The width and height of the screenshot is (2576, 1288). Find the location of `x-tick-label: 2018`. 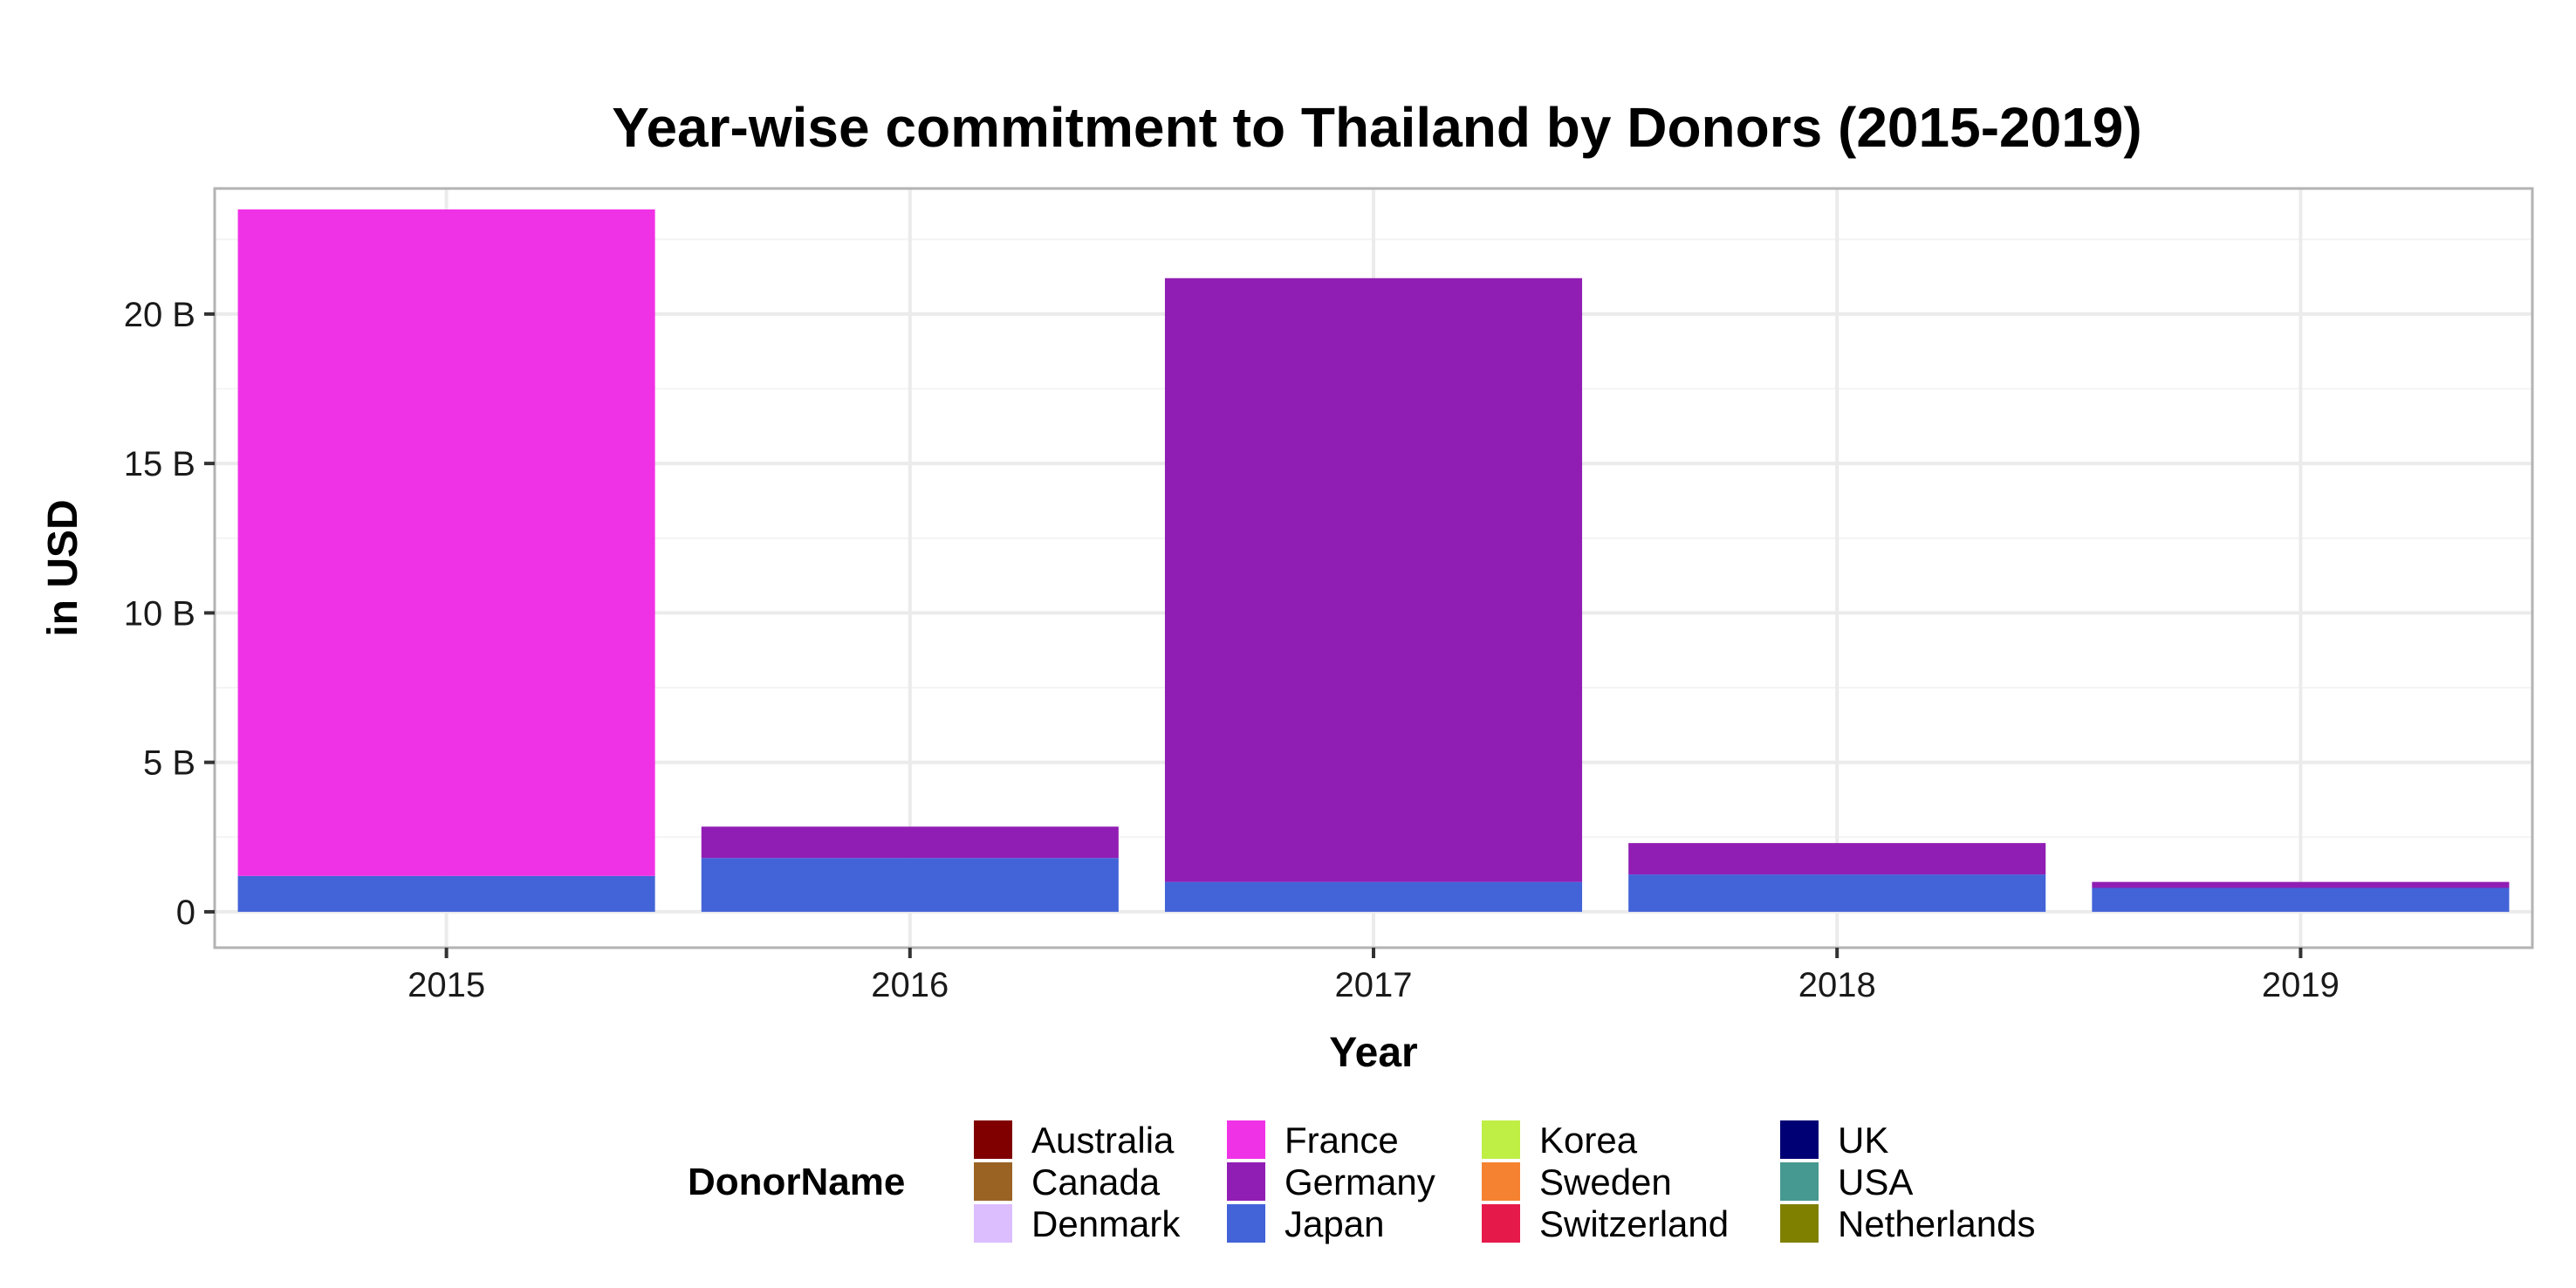

x-tick-label: 2018 is located at coordinates (1837, 985).